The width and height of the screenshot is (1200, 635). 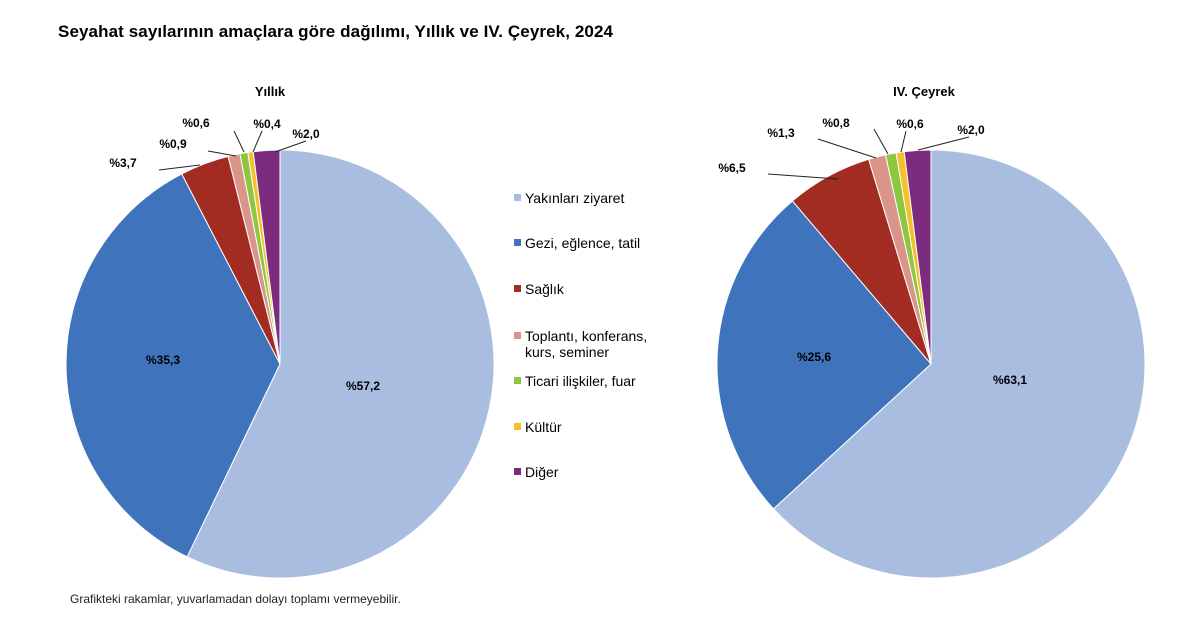 I want to click on legend-label: Sağlık, so click(x=545, y=289).